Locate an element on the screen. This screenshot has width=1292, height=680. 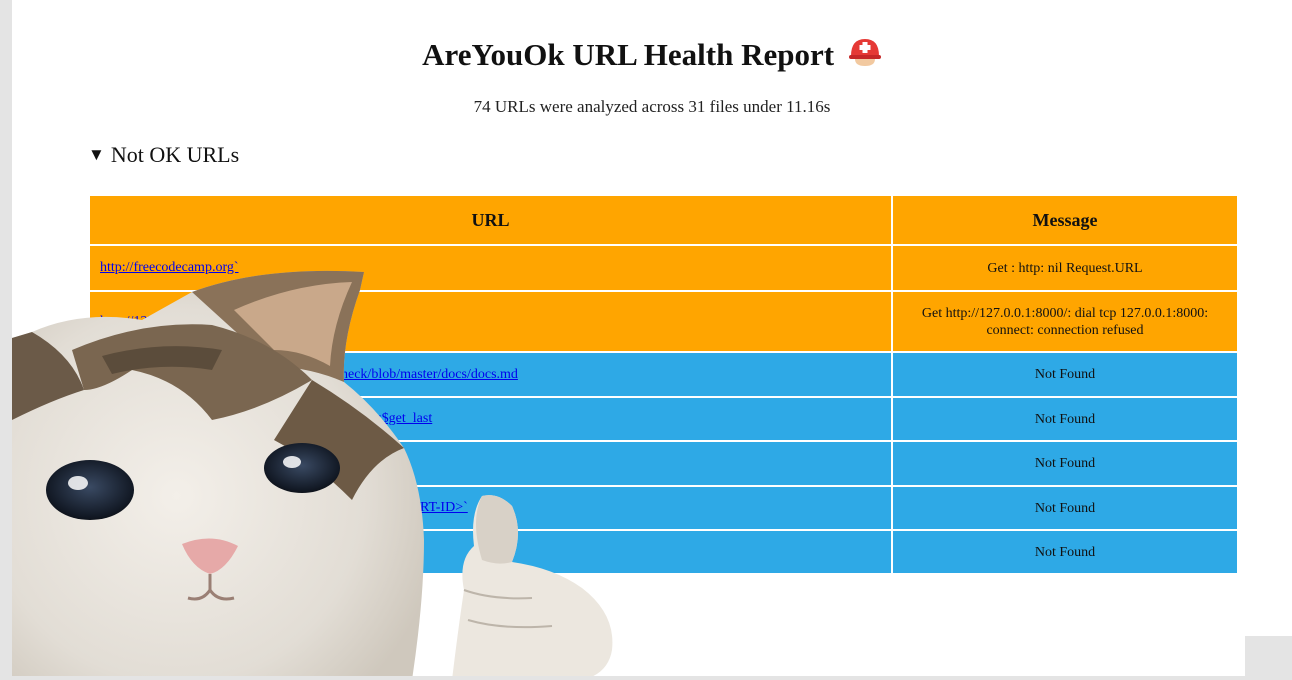
url-link: http://freecodecamp.org` is located at coordinates (169, 267).